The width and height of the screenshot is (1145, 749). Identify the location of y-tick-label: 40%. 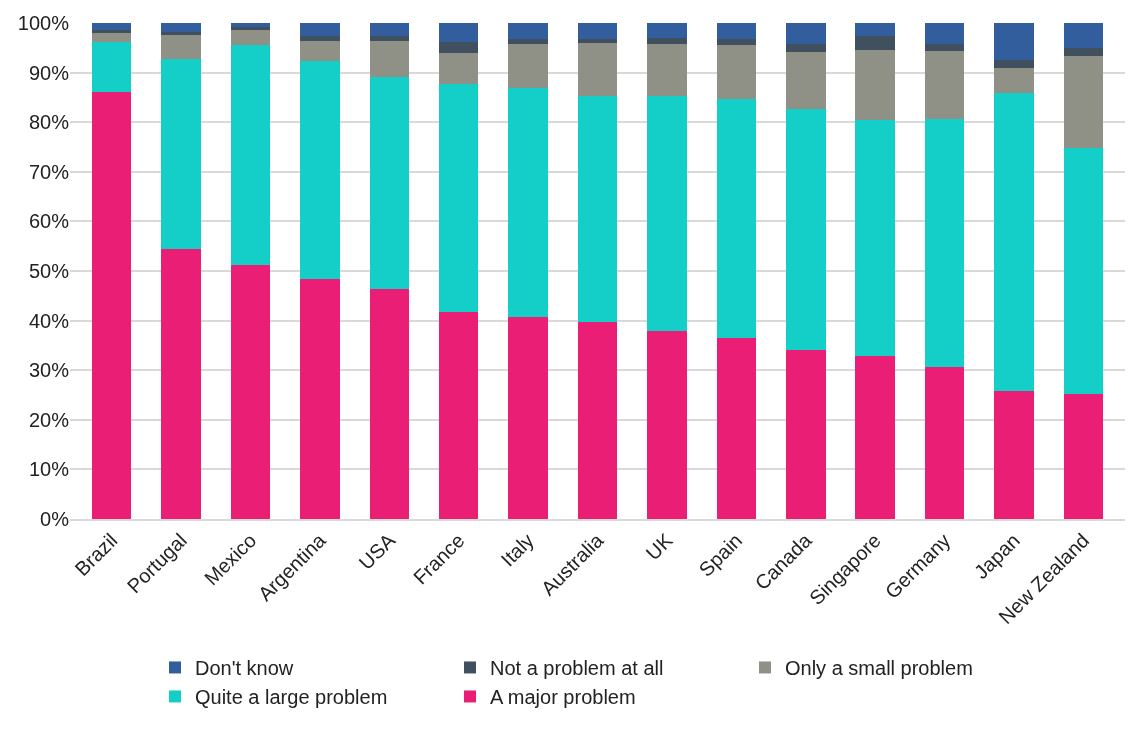
(49, 320).